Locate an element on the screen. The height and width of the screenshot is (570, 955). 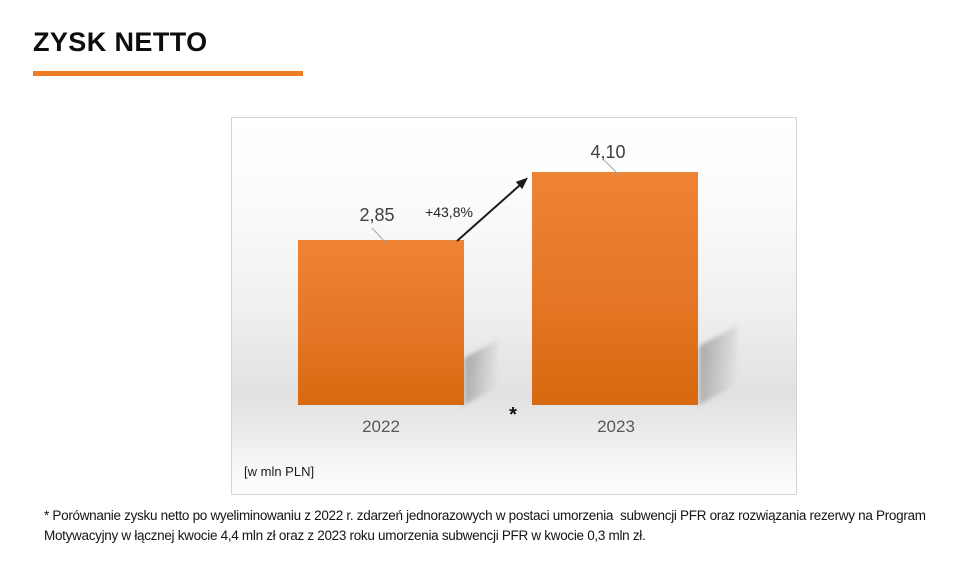
bar-shadow-2023 is located at coordinates (718, 365).